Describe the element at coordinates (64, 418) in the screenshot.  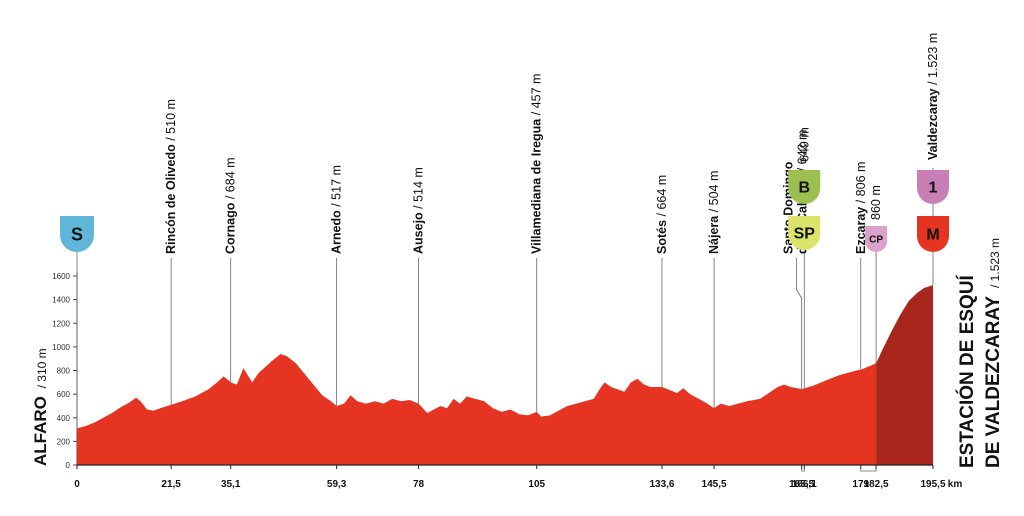
I see `y-tick-label: 400` at that location.